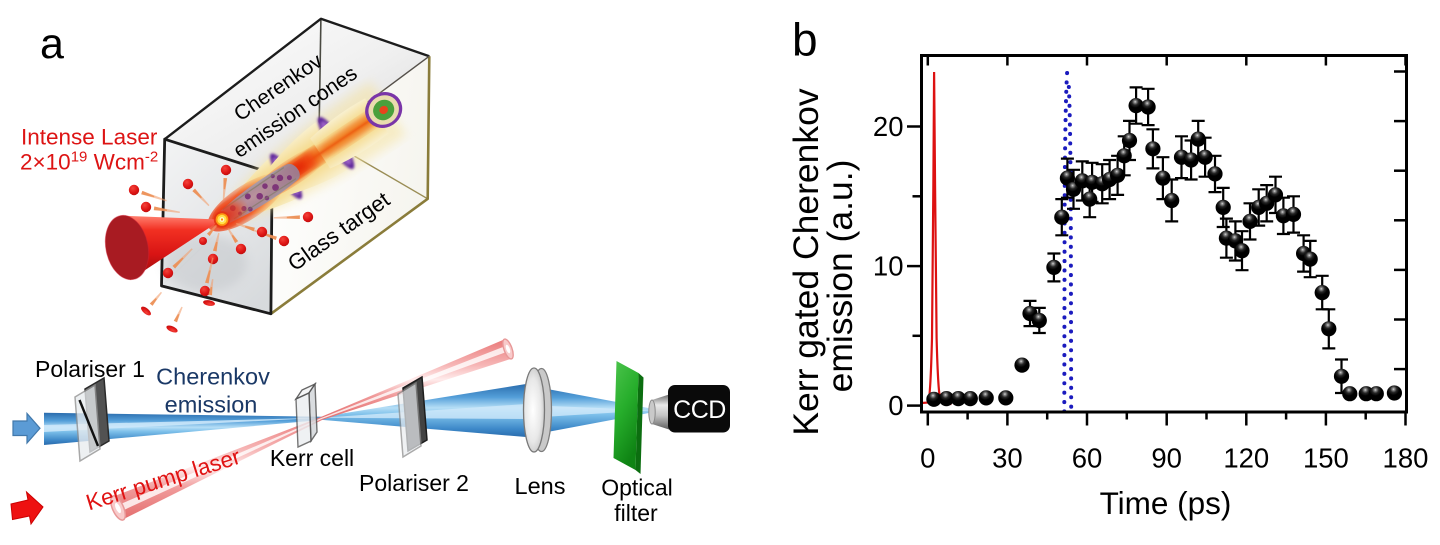  Describe the element at coordinates (1166, 503) in the screenshot. I see `svg-text: Time (ps)` at that location.